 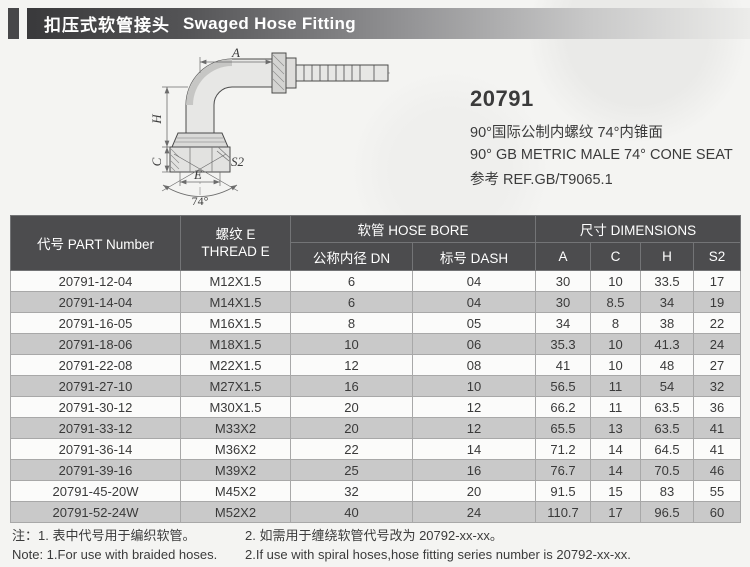 I want to click on cell-dim-s2: 32, so click(x=717, y=386).